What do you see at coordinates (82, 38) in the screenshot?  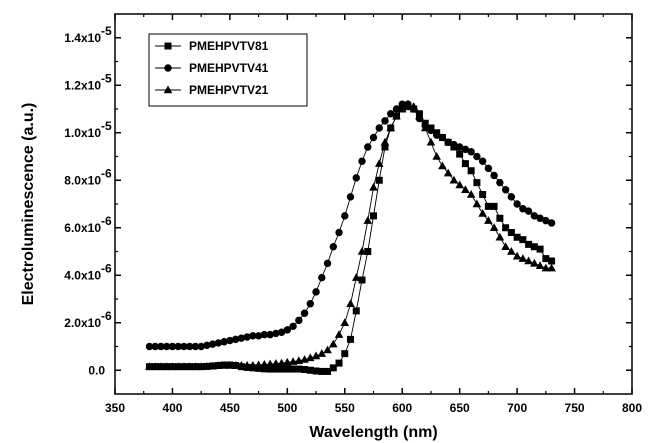 I see `y-tick-label: 1.4x10` at bounding box center [82, 38].